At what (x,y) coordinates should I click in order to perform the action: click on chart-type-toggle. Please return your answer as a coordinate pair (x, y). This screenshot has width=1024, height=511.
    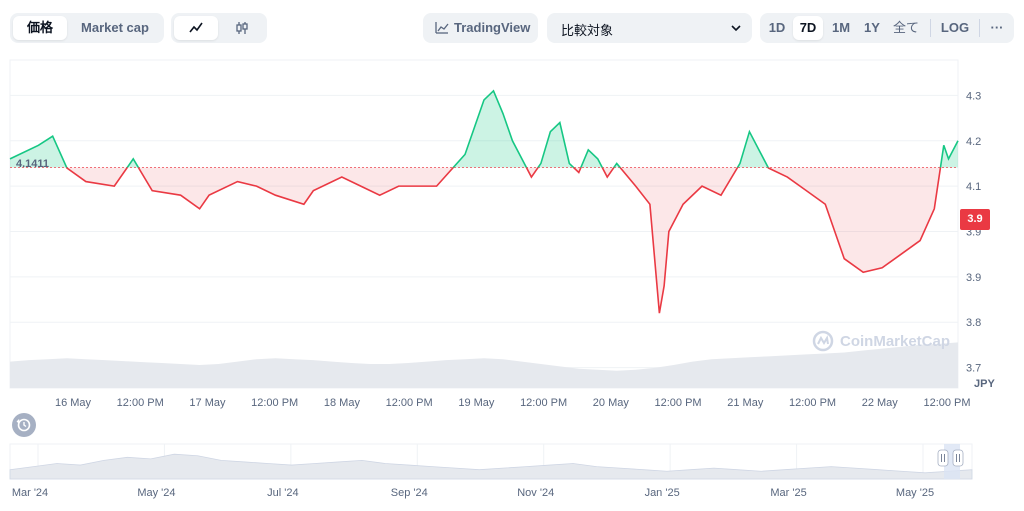
    Looking at the image, I should click on (219, 28).